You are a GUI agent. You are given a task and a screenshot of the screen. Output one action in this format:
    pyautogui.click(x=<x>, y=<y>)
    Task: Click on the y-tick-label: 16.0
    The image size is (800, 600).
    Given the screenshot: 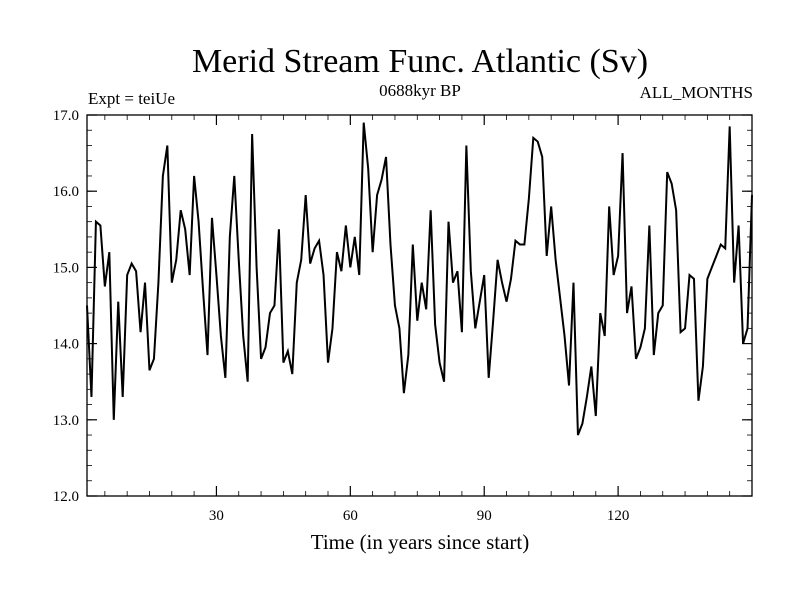 What is the action you would take?
    pyautogui.click(x=66, y=192)
    